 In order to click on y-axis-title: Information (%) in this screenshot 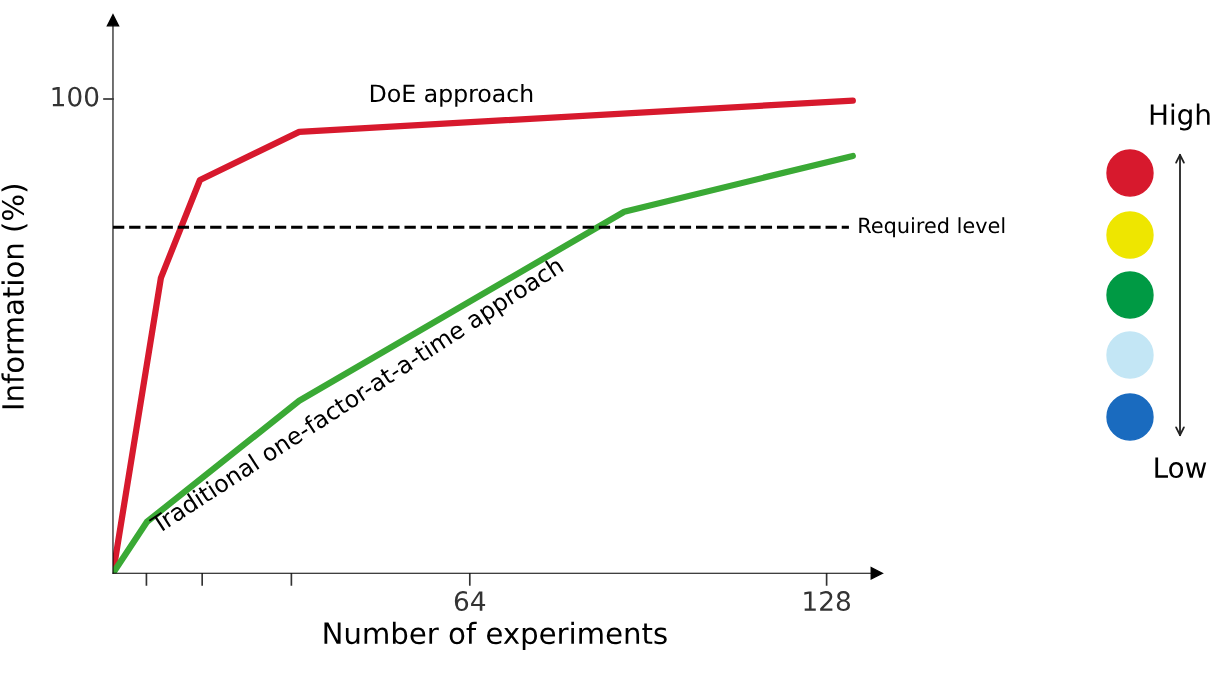, I will do `click(14, 296)`.